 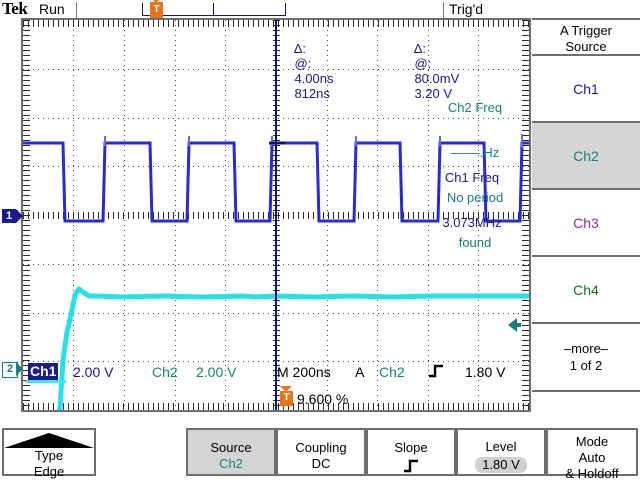 What do you see at coordinates (586, 365) in the screenshot?
I see `side-menu-page-indicator: 1 of 2` at bounding box center [586, 365].